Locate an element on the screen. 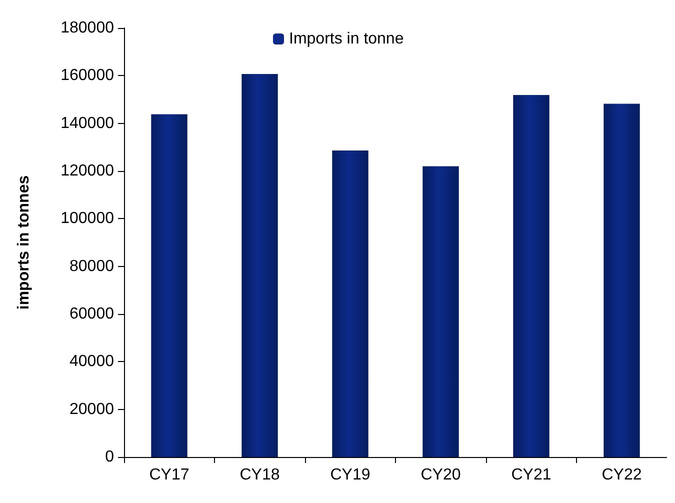 Image resolution: width=675 pixels, height=503 pixels. x-tick-label: CY17 is located at coordinates (169, 475).